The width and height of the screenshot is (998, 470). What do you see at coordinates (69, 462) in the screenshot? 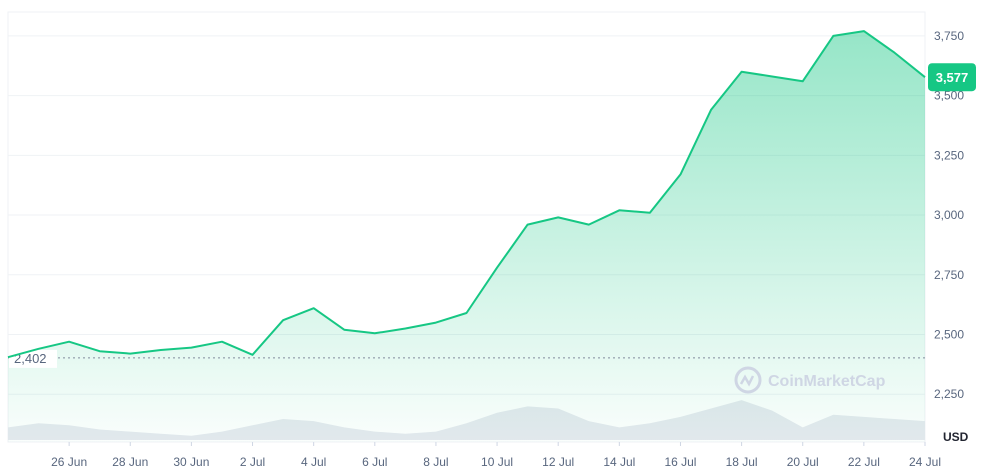
I see `x-tick-label: 26 Jun` at bounding box center [69, 462].